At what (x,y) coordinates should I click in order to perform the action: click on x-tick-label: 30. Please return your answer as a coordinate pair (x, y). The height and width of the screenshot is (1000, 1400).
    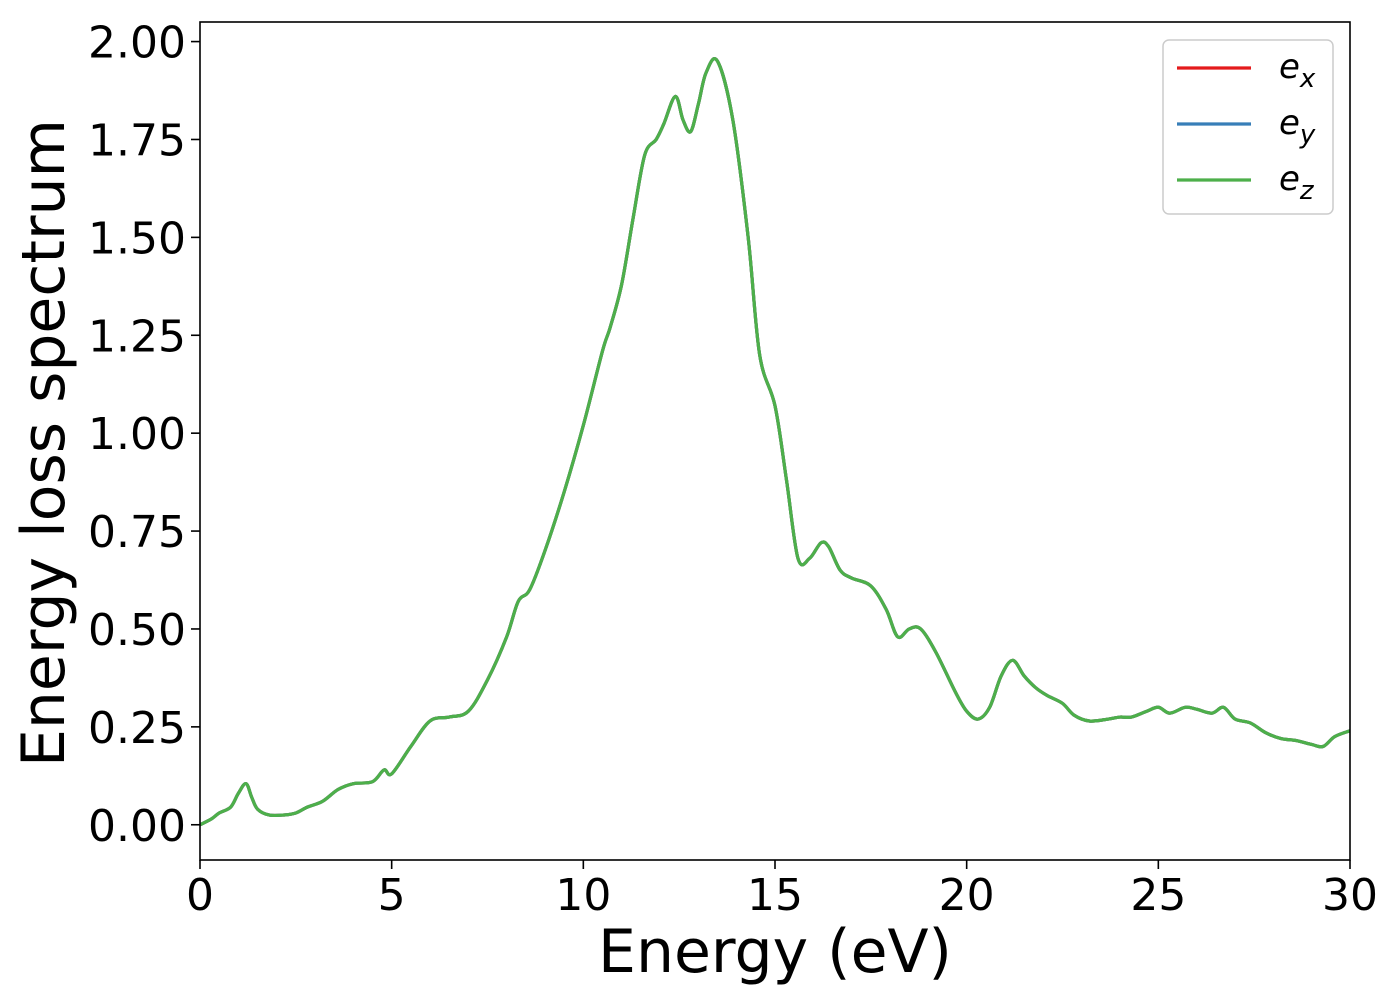
    Looking at the image, I should click on (1350, 895).